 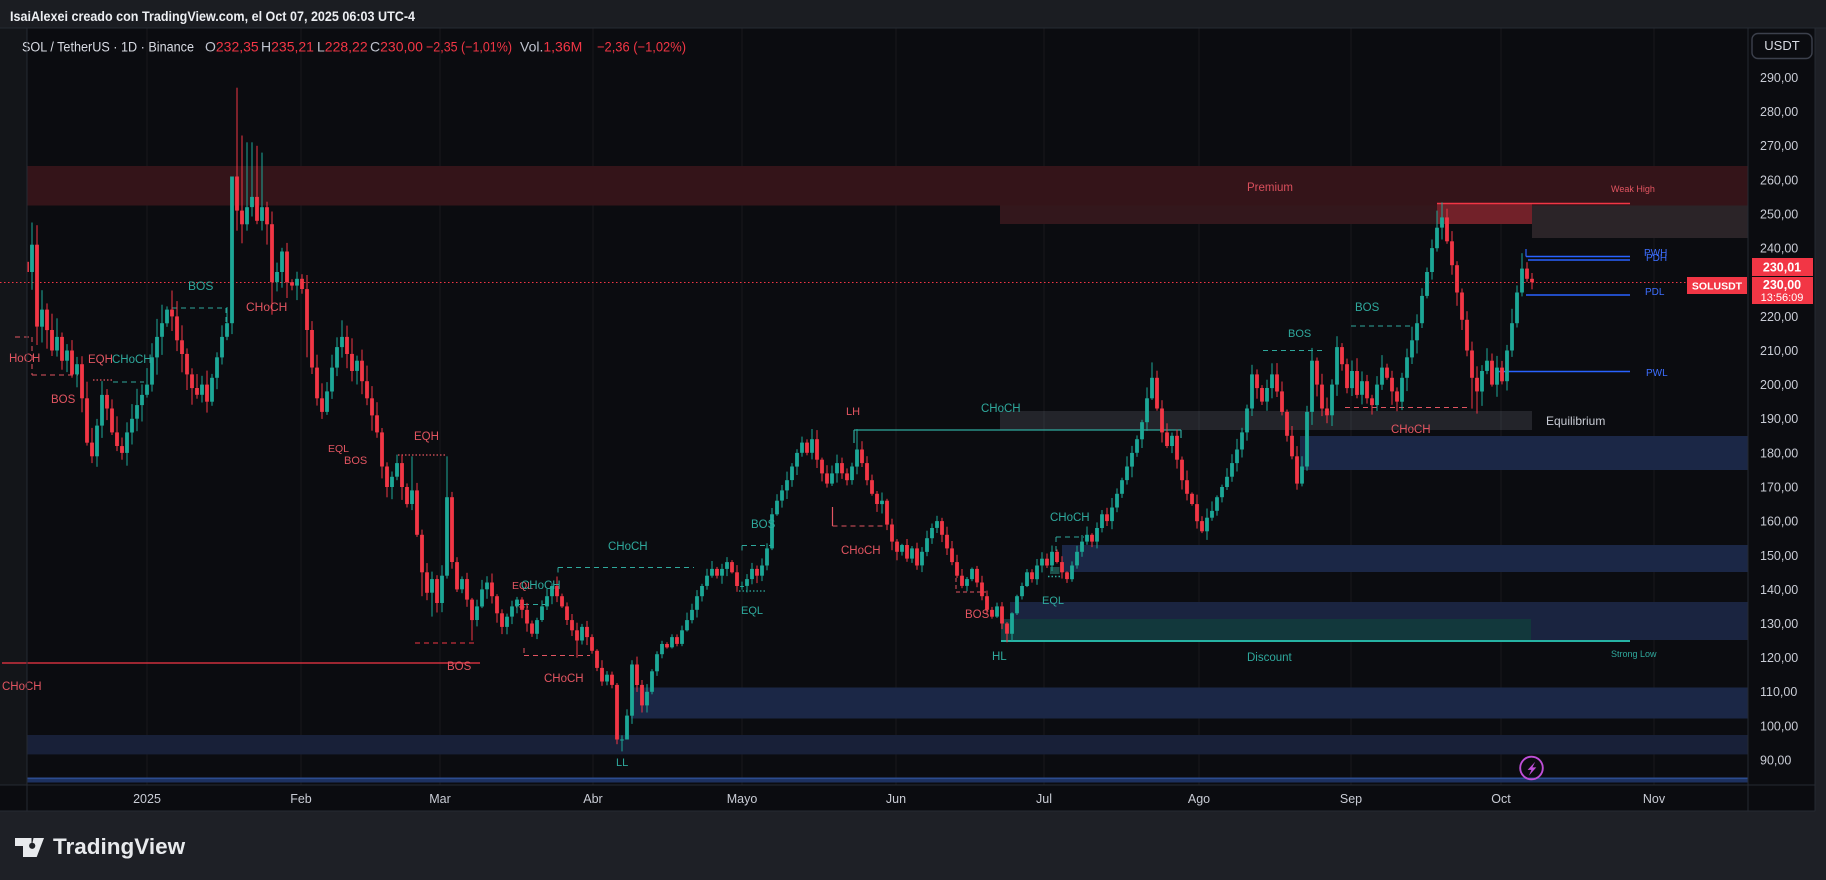 I want to click on svg-text: 180,00, so click(x=1779, y=453).